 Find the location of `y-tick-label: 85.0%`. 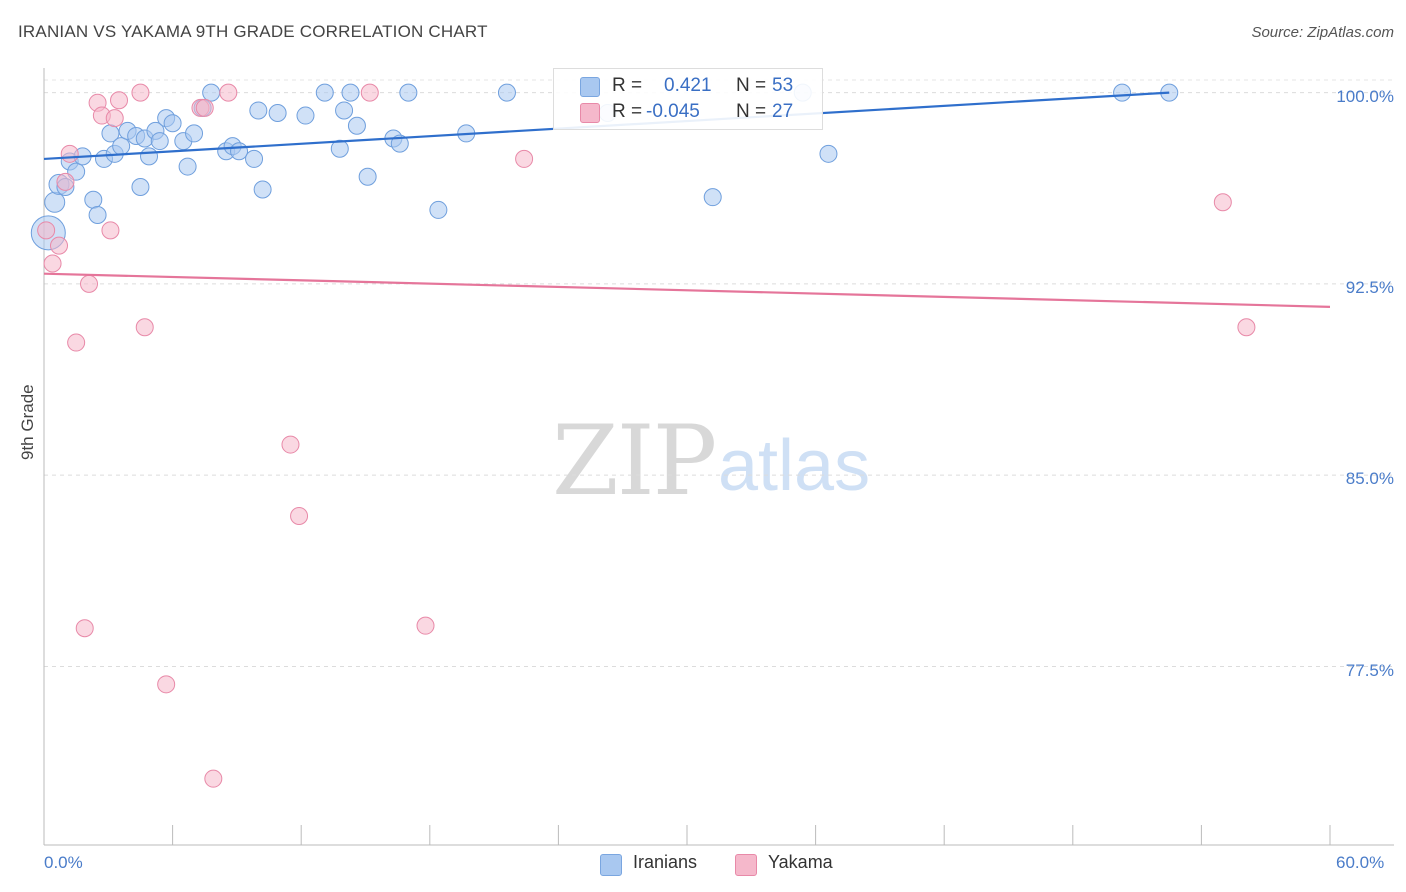

y-tick-label: 85.0% is located at coordinates (1369, 478).